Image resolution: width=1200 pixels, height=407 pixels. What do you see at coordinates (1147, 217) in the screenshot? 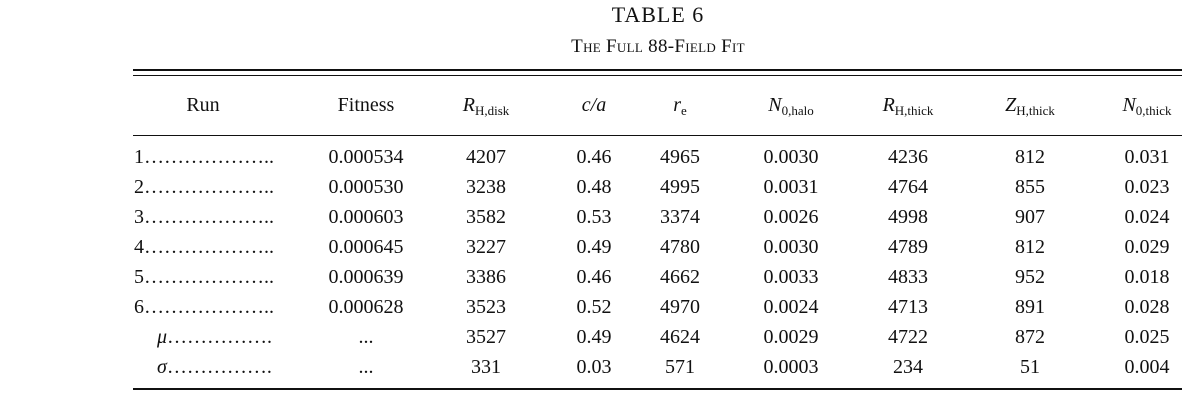
I see `table-cell: 0.024` at bounding box center [1147, 217].